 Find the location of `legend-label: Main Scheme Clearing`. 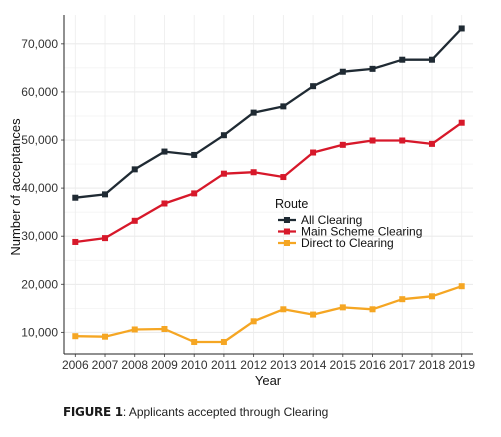

legend-label: Main Scheme Clearing is located at coordinates (361, 232).